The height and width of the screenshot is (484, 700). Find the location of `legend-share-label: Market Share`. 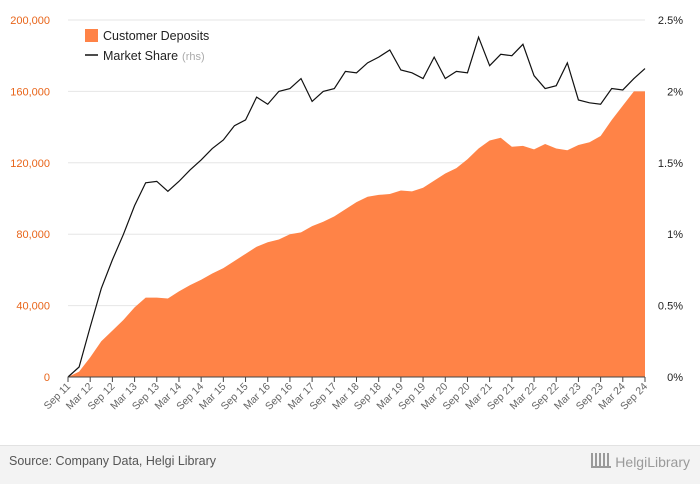

legend-share-label: Market Share is located at coordinates (140, 56).